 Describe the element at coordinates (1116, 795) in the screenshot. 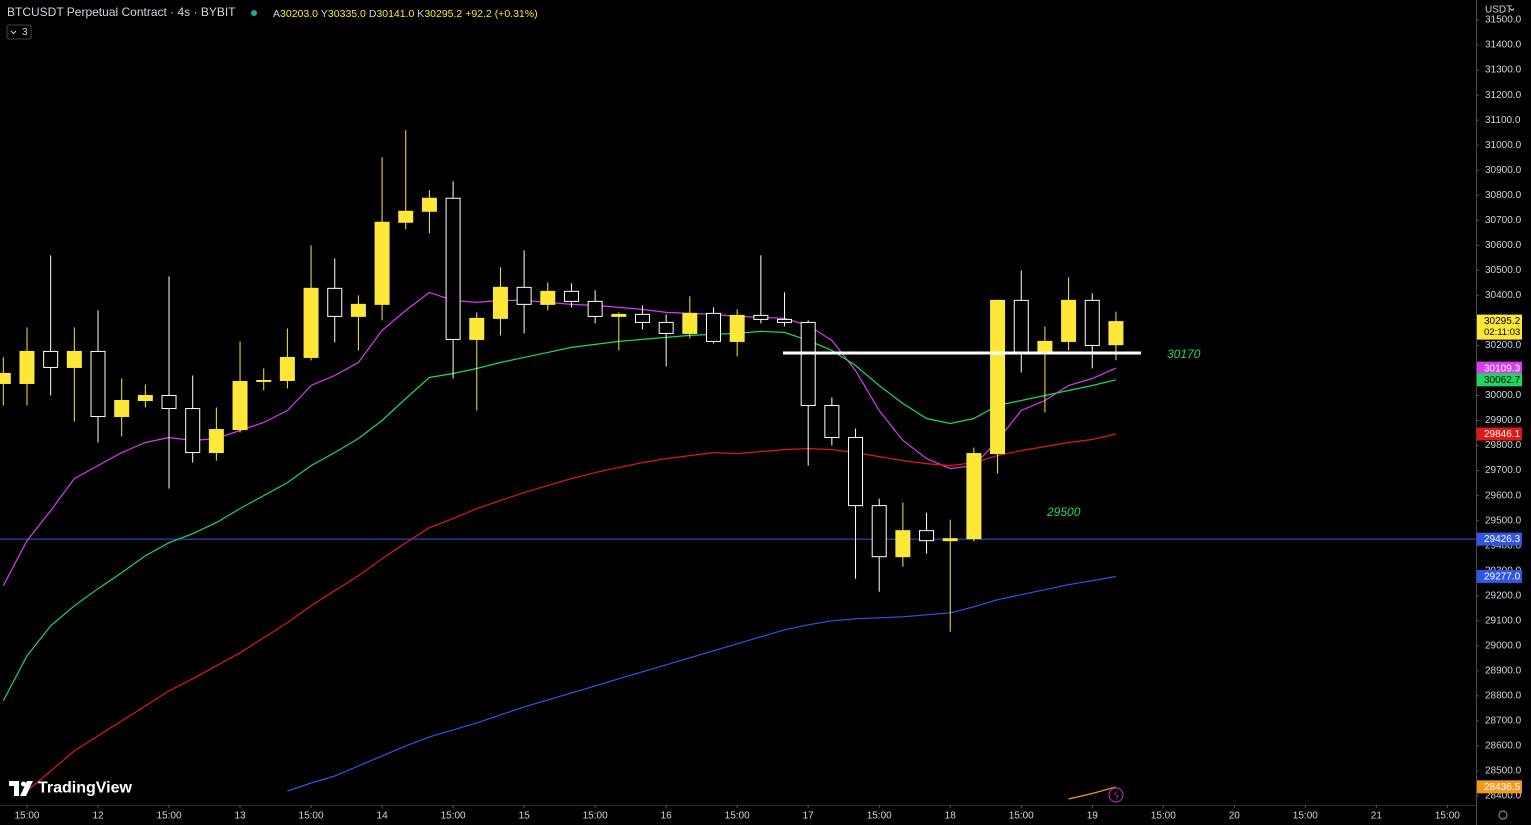

I see `alert-icon` at that location.